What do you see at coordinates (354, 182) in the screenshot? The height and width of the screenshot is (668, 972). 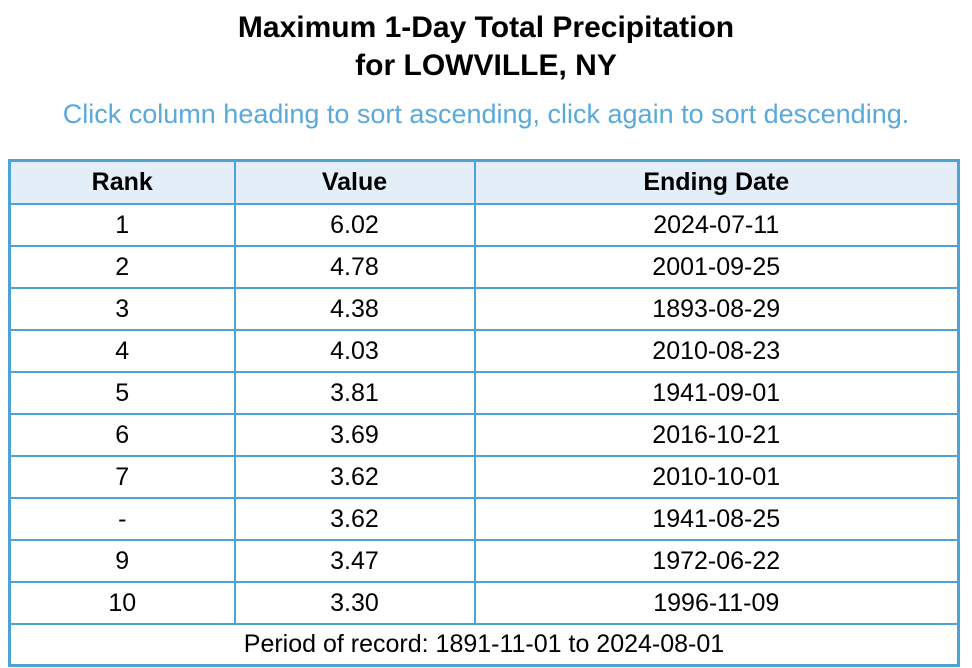 I see `column-header-value: Value` at bounding box center [354, 182].